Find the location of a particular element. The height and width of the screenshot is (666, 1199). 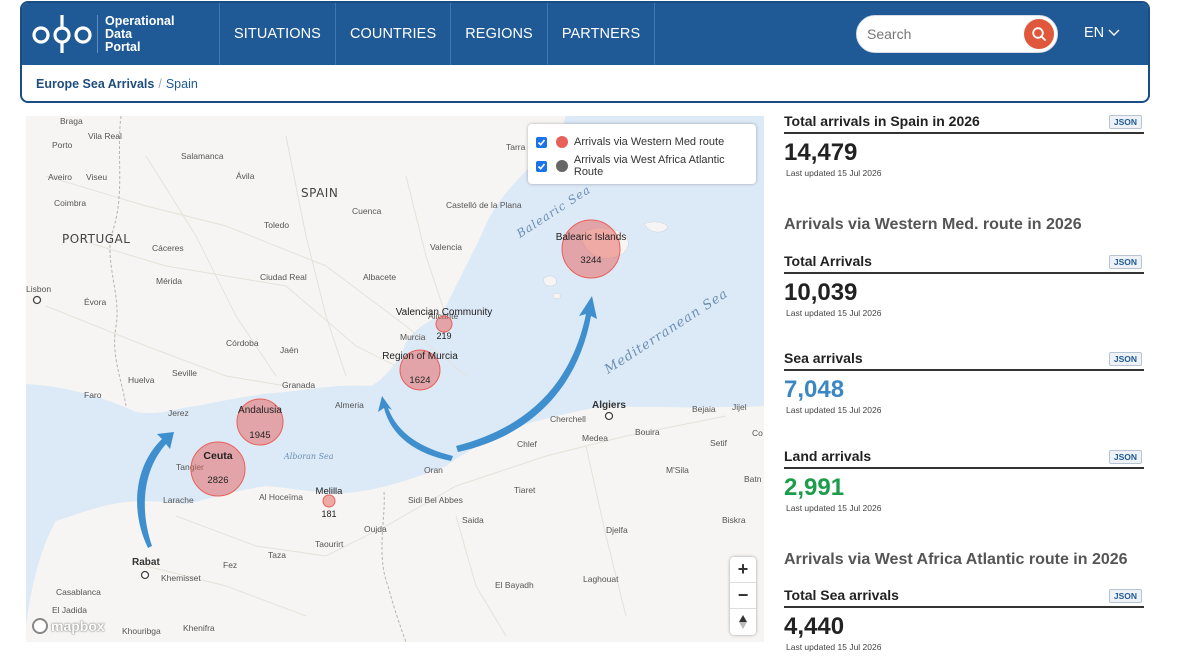

place-label: Castelló de la Plana is located at coordinates (484, 205).